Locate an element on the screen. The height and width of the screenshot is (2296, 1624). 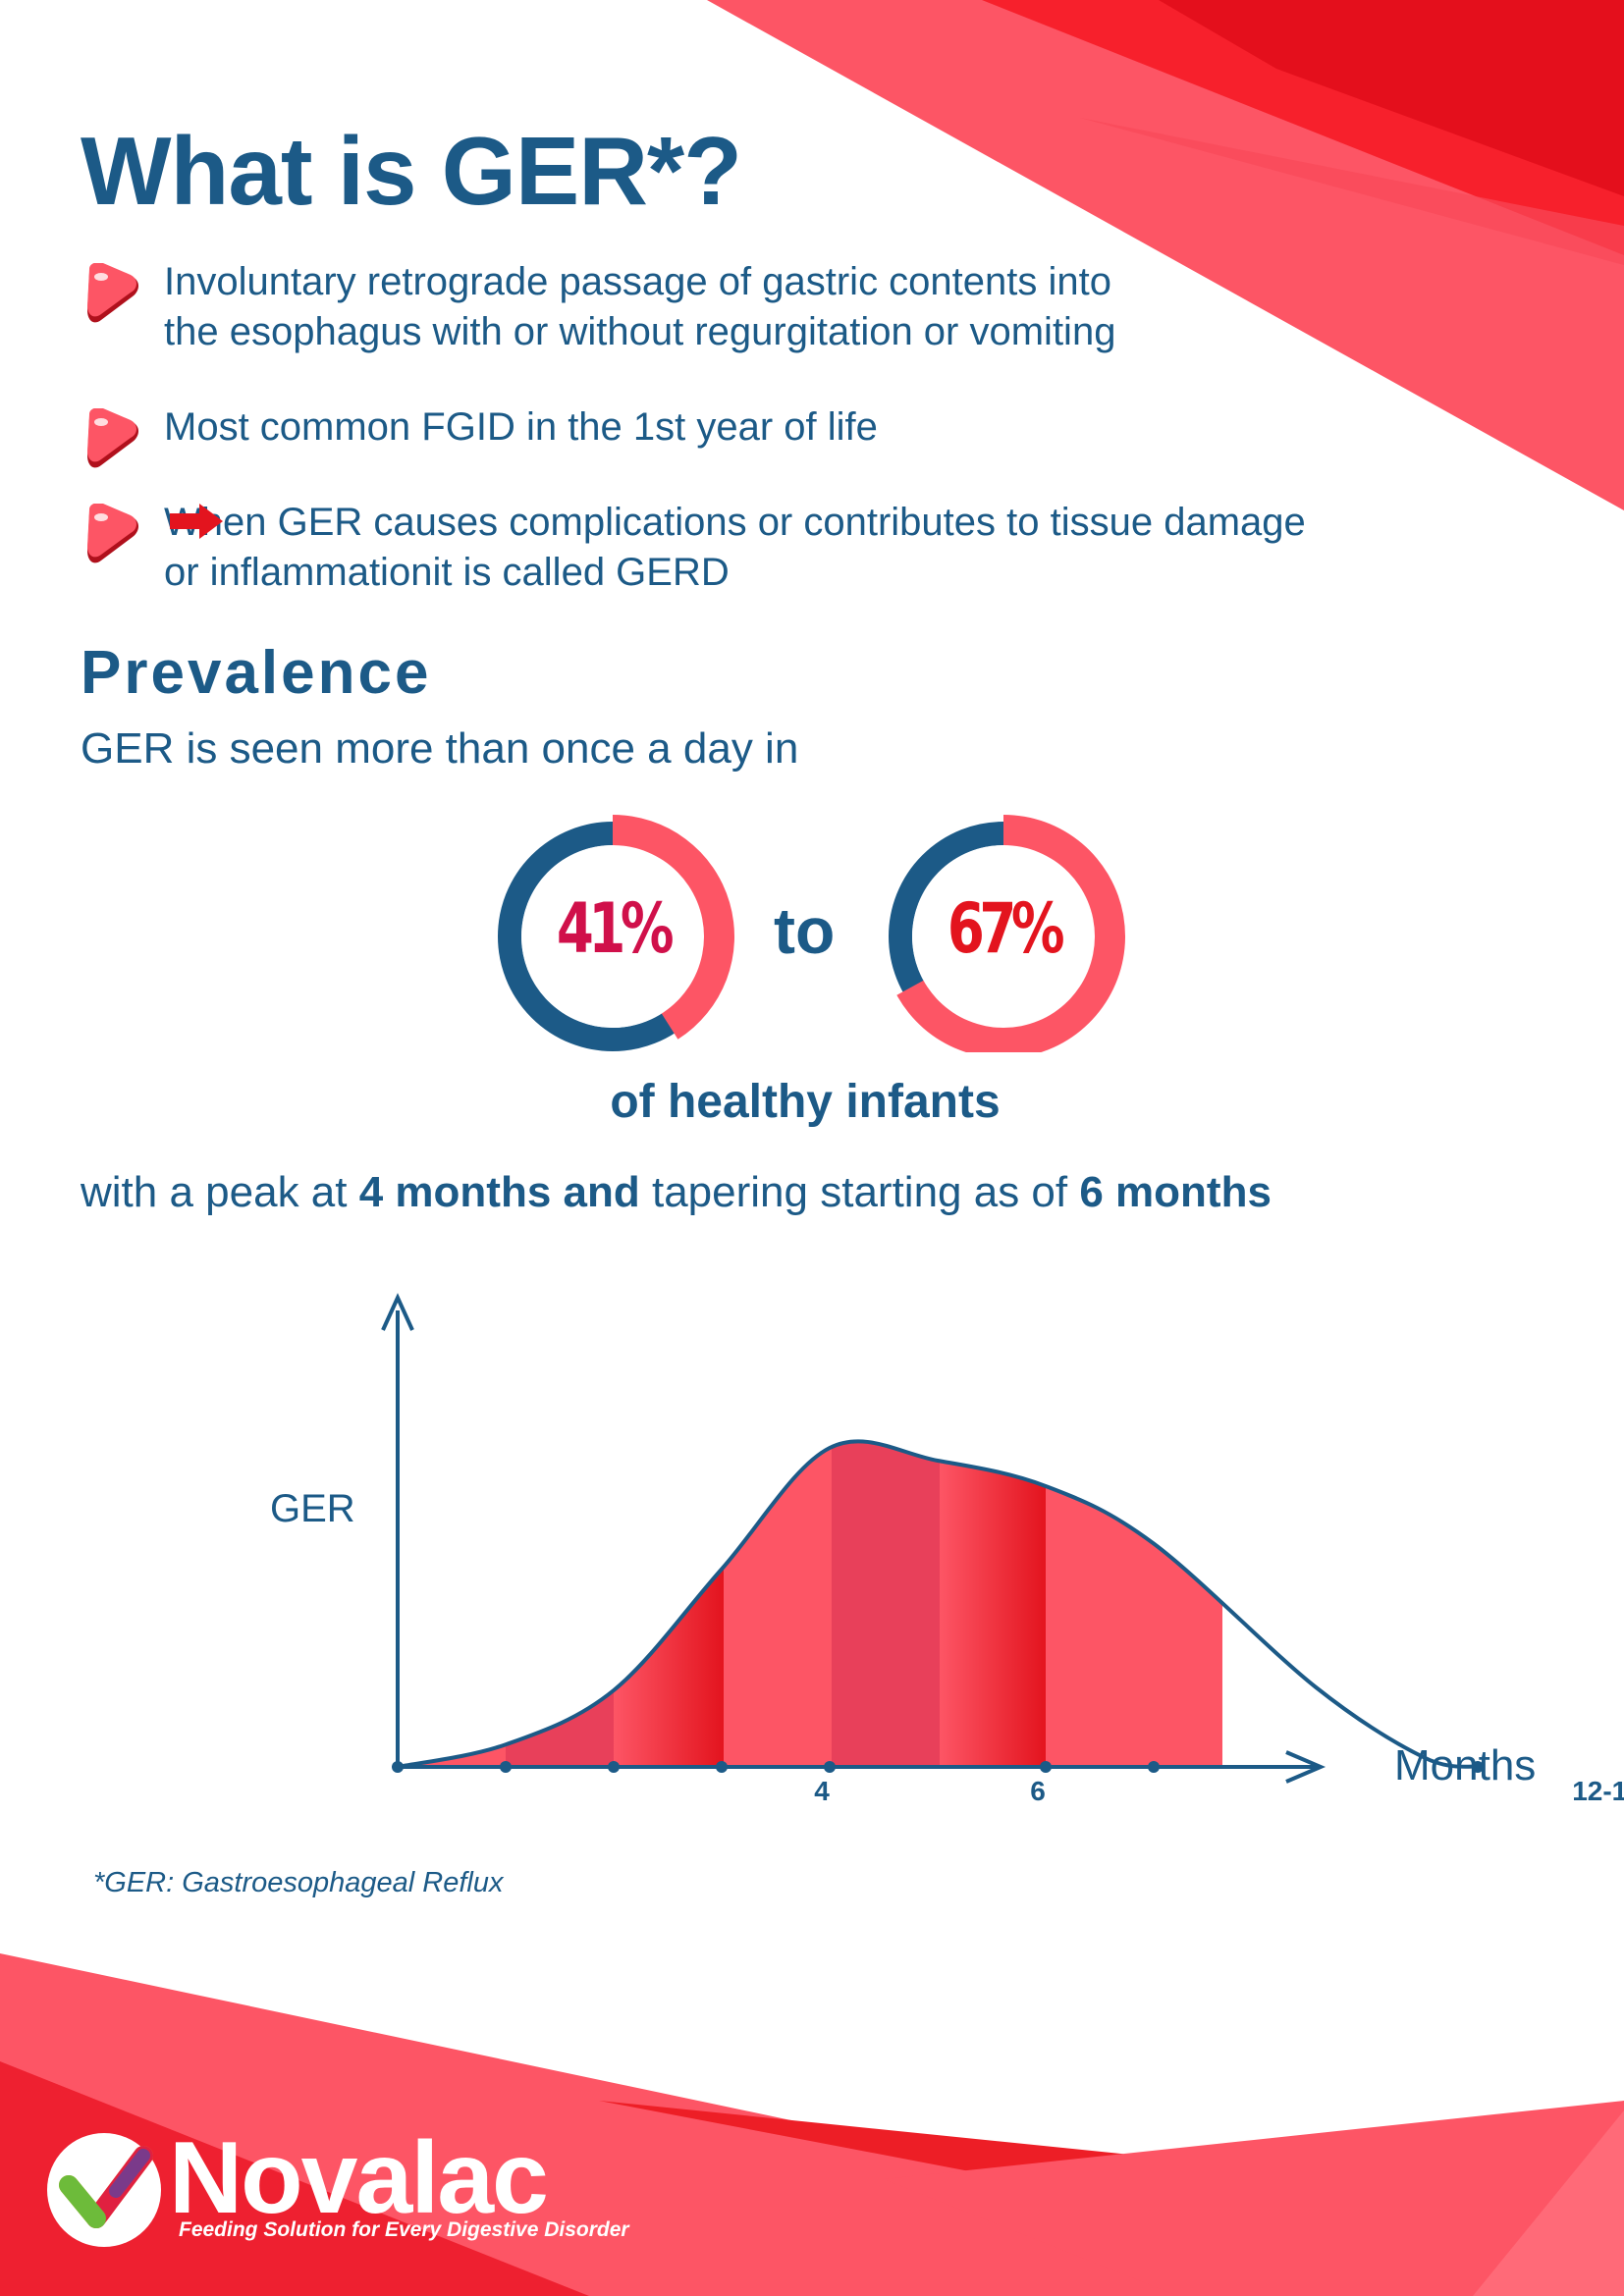
donut-67-chart is located at coordinates (1007, 936).